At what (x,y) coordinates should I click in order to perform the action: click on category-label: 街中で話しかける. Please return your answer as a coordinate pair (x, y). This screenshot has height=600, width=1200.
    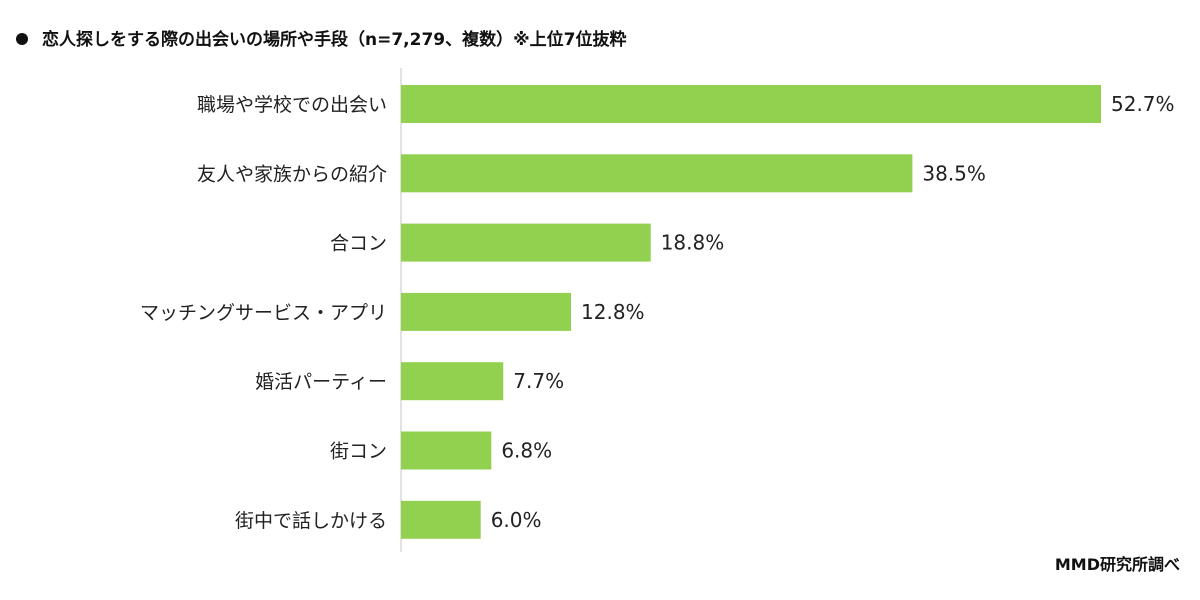
    Looking at the image, I should click on (311, 521).